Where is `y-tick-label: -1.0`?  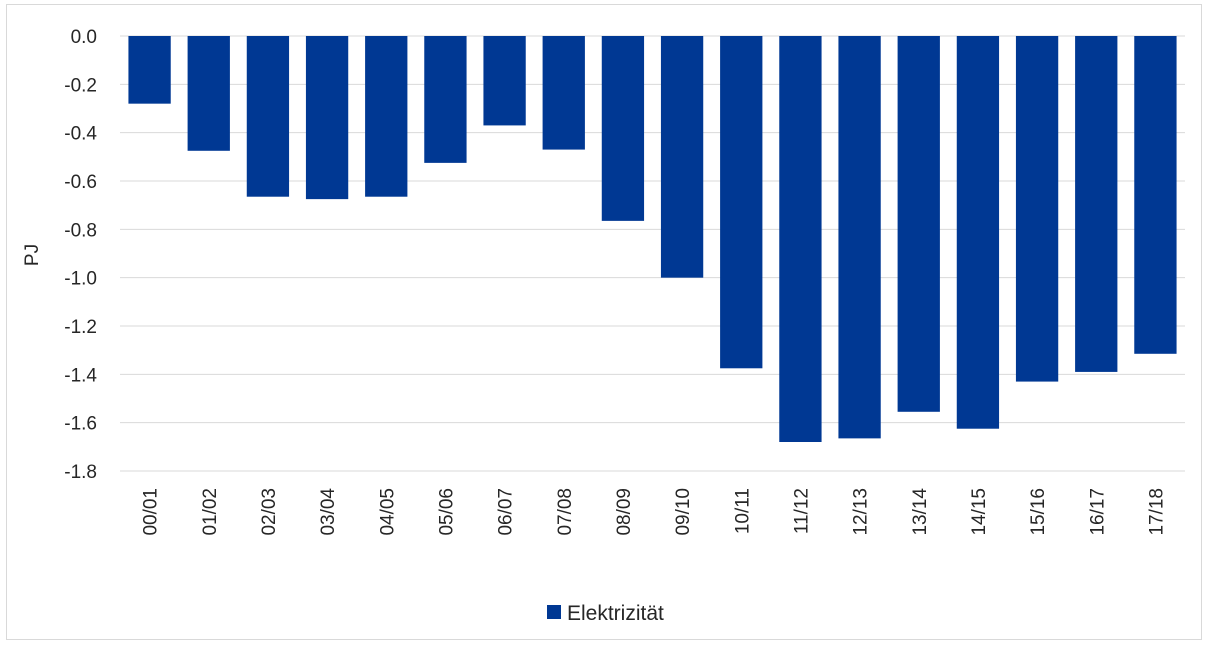
y-tick-label: -1.0 is located at coordinates (80, 279).